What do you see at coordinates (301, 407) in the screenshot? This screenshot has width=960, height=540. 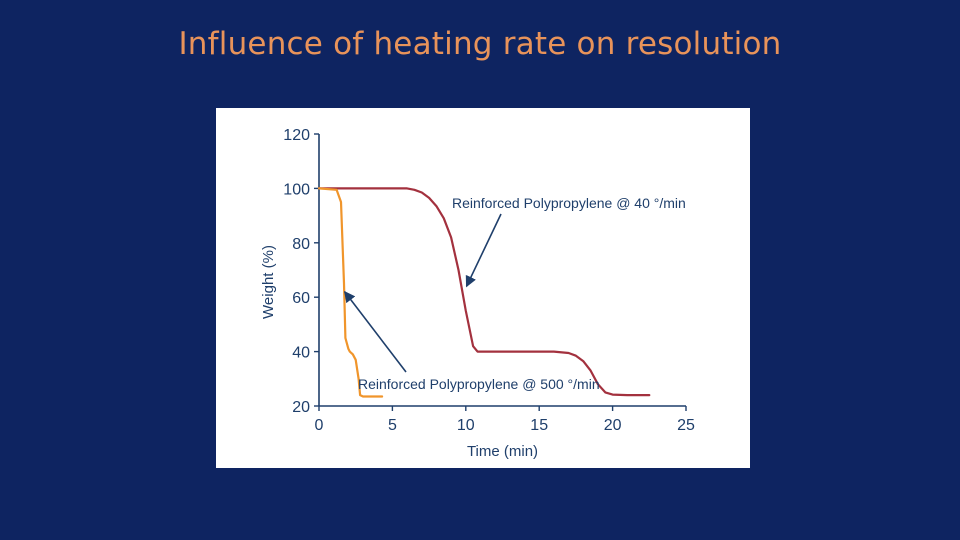 I see `y-tick-label: 20` at bounding box center [301, 407].